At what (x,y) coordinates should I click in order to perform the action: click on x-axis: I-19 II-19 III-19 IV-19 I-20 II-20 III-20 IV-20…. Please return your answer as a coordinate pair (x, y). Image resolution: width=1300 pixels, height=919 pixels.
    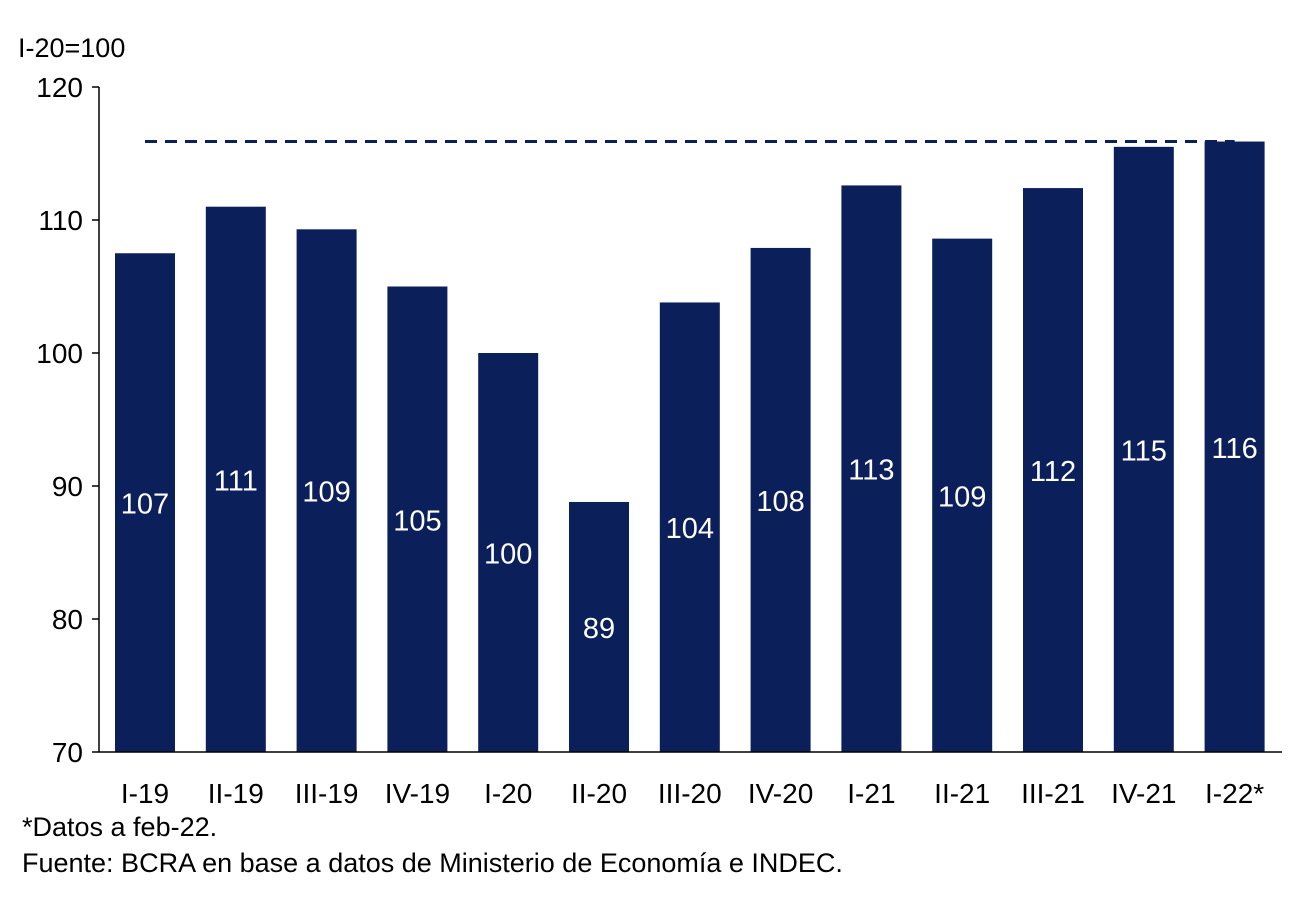
    Looking at the image, I should click on (690, 780).